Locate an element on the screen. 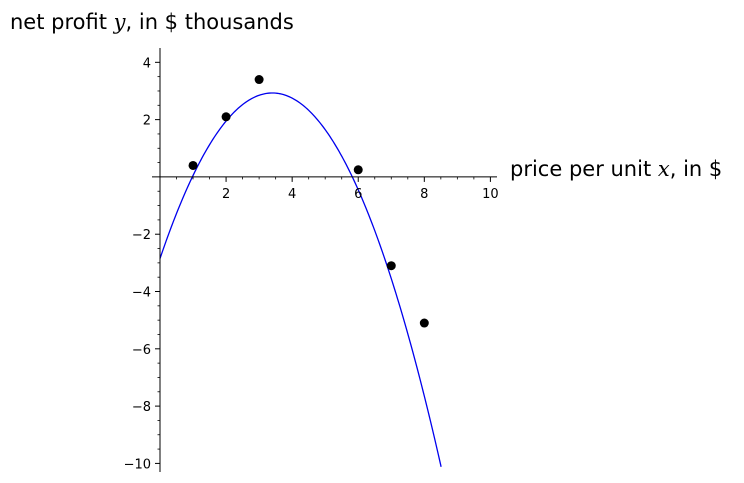  x-tick-label: 8 is located at coordinates (424, 194).